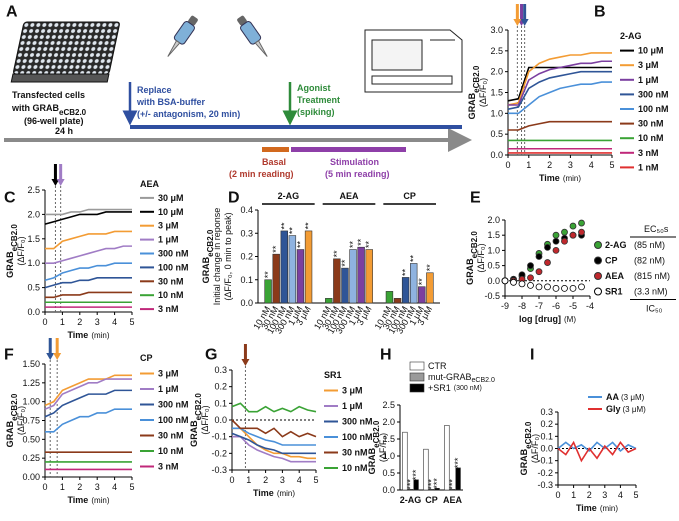  Describe the element at coordinates (170, 102) in the screenshot. I see `replace-text: with BSA-buffer` at that location.